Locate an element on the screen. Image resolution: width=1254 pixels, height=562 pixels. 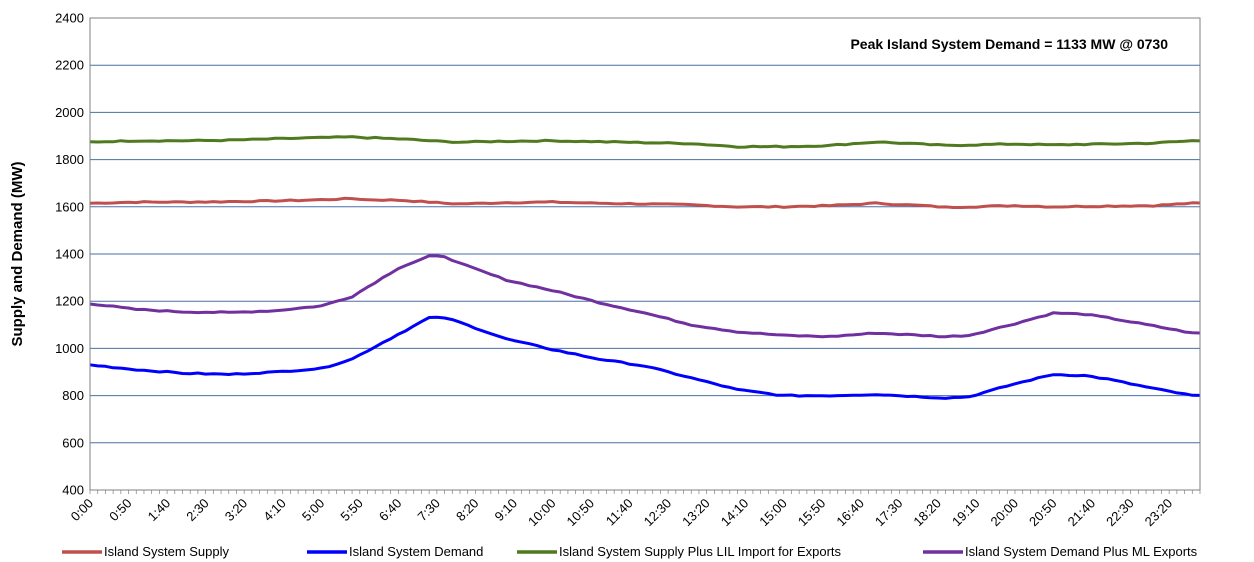
x-tick-label: 9:10 is located at coordinates (506, 510).